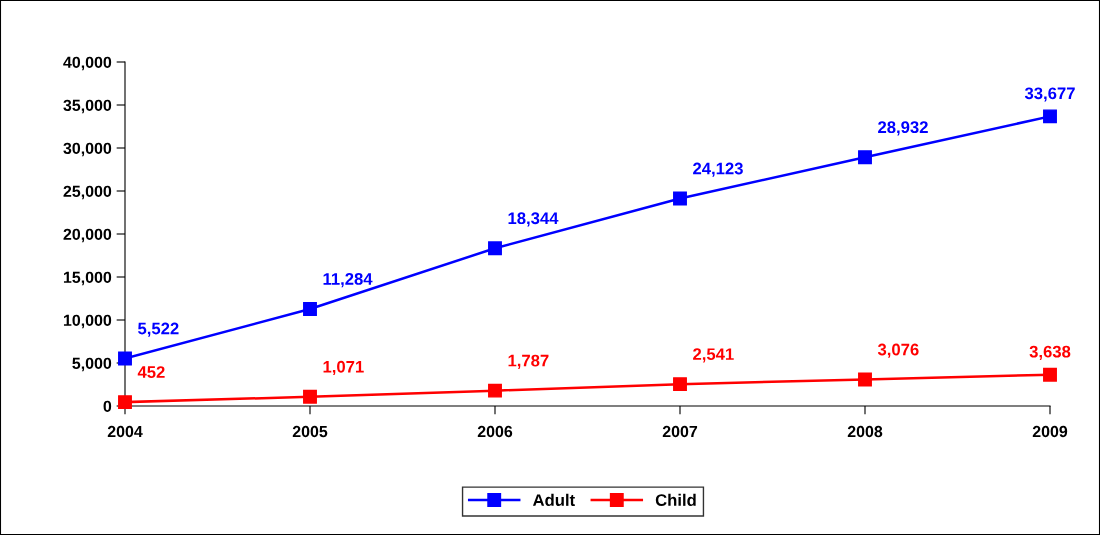  What do you see at coordinates (1050, 352) in the screenshot?
I see `data-label: 3,638` at bounding box center [1050, 352].